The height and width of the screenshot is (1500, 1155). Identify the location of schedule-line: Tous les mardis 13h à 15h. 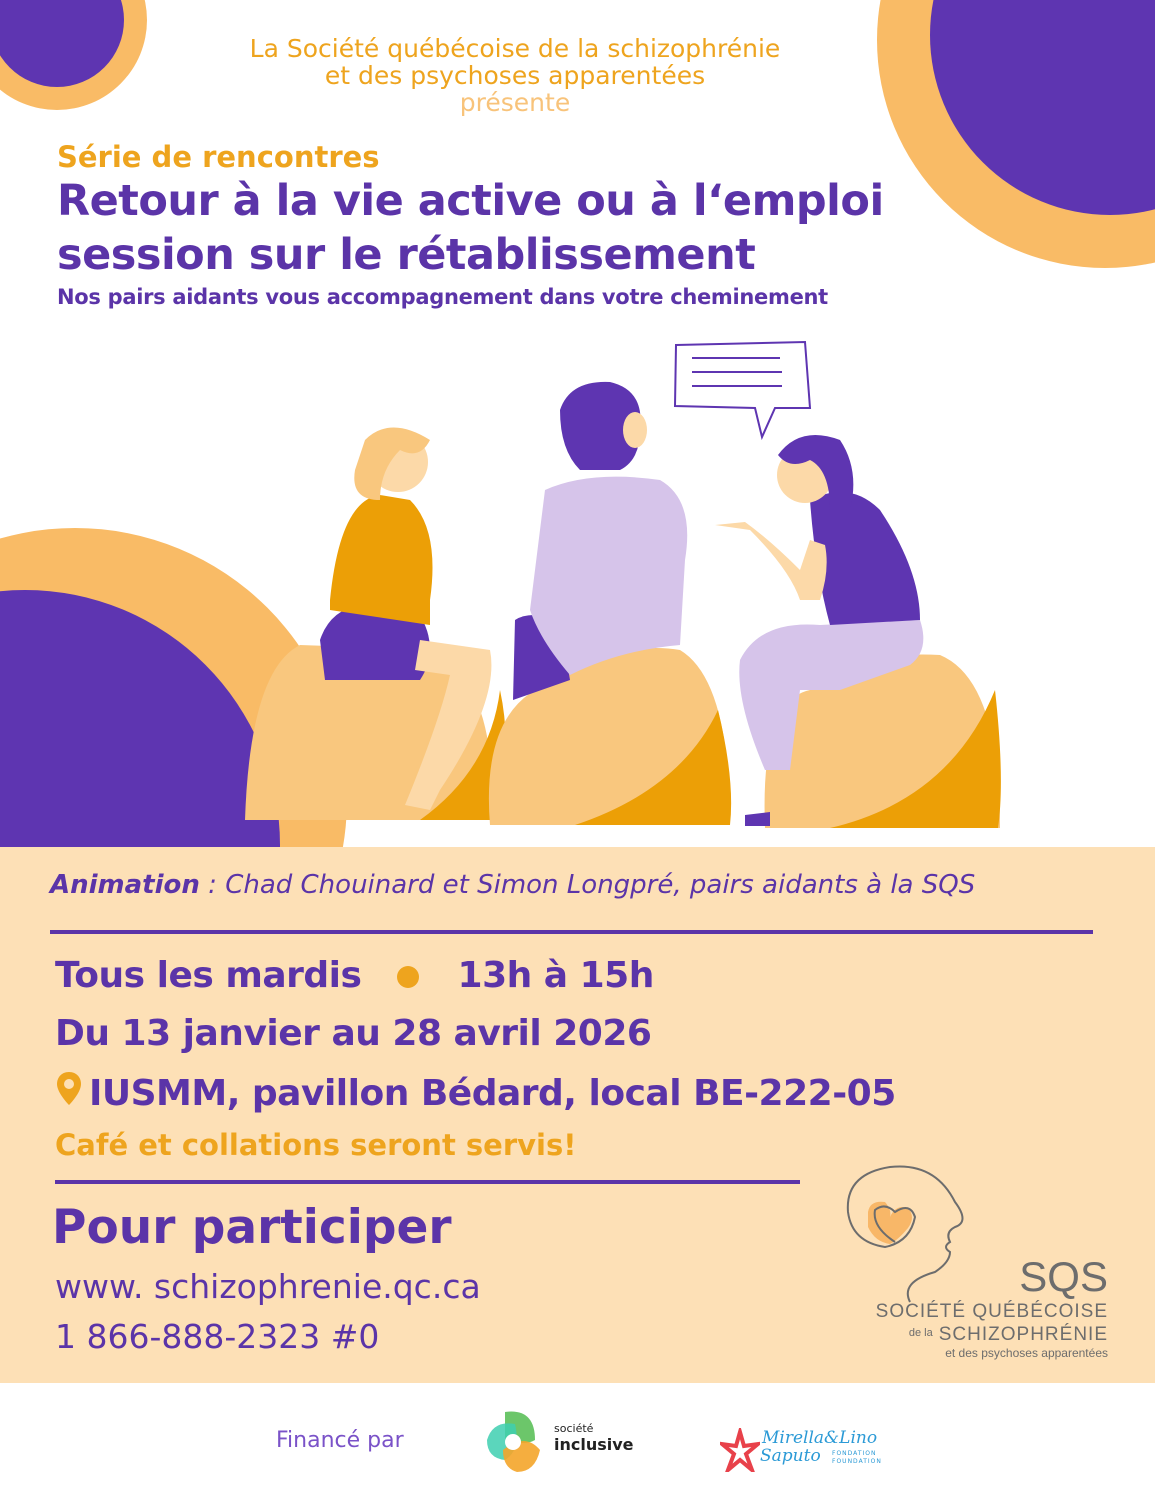
(354, 975).